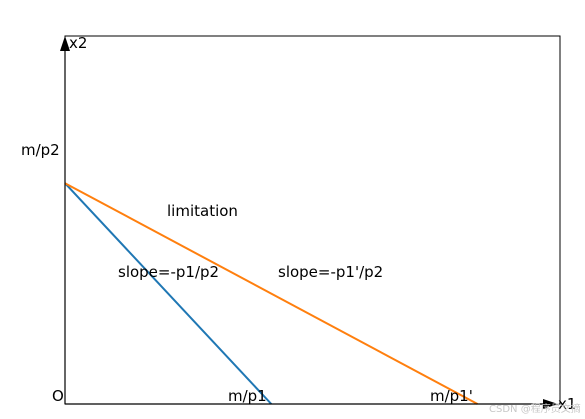 This screenshot has width=585, height=419. Describe the element at coordinates (451, 396) in the screenshot. I see `x-intercept-label-2: m/p1'` at that location.